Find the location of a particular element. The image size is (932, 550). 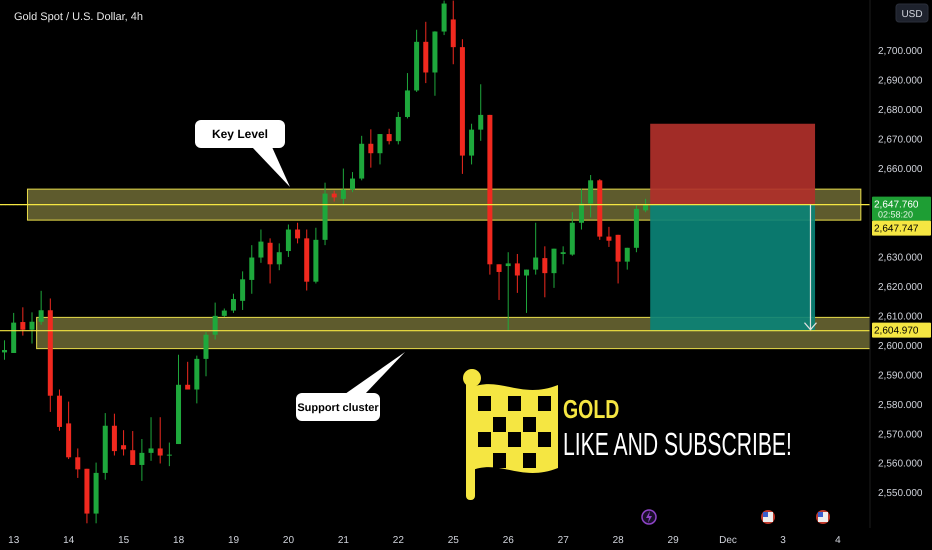

y-tick-label: 2,560.000 is located at coordinates (900, 464).